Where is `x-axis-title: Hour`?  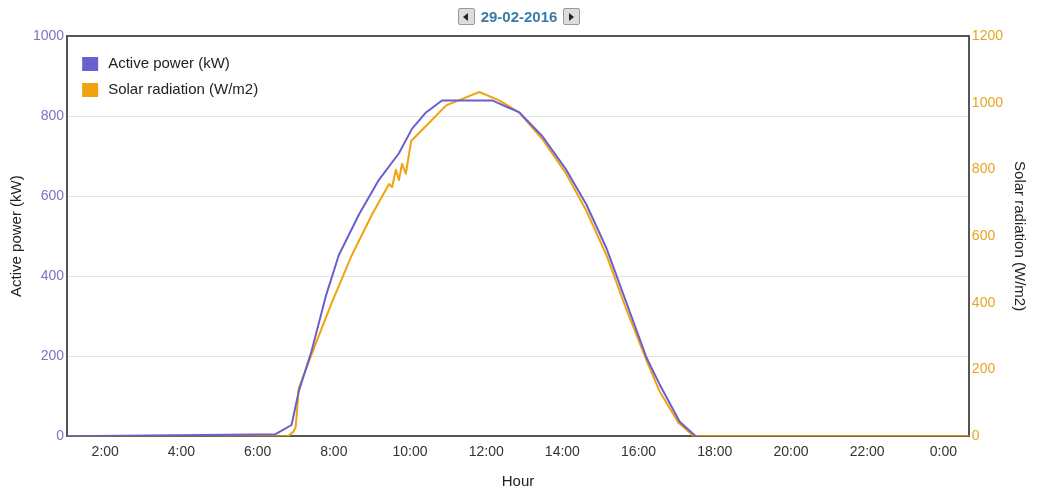
x-axis-title: Hour is located at coordinates (518, 481).